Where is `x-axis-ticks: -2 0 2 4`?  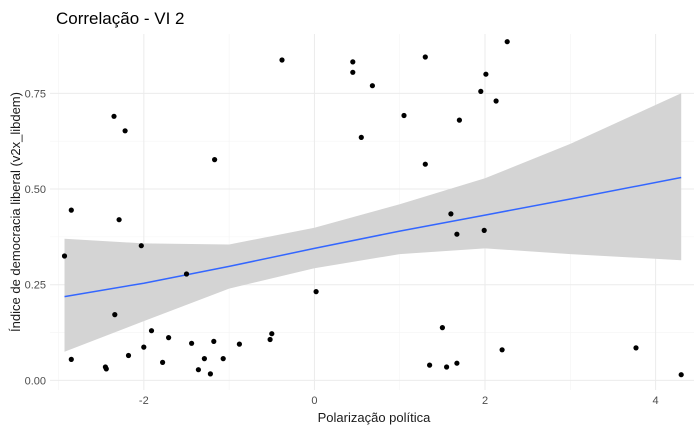 x-axis-ticks: -2 0 2 4 is located at coordinates (399, 401).